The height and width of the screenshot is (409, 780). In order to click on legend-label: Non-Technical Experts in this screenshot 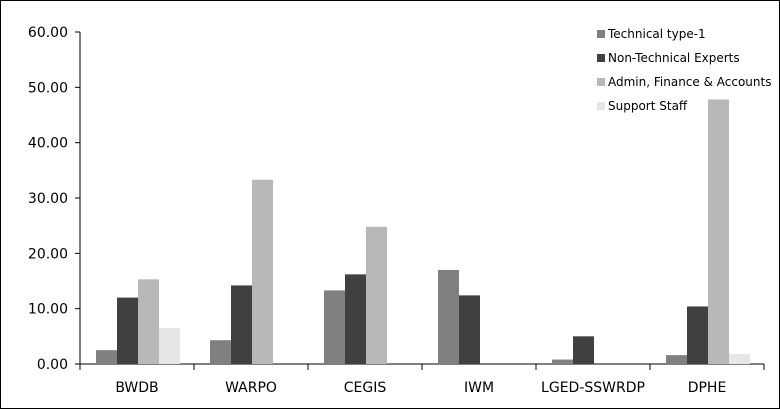, I will do `click(674, 58)`.